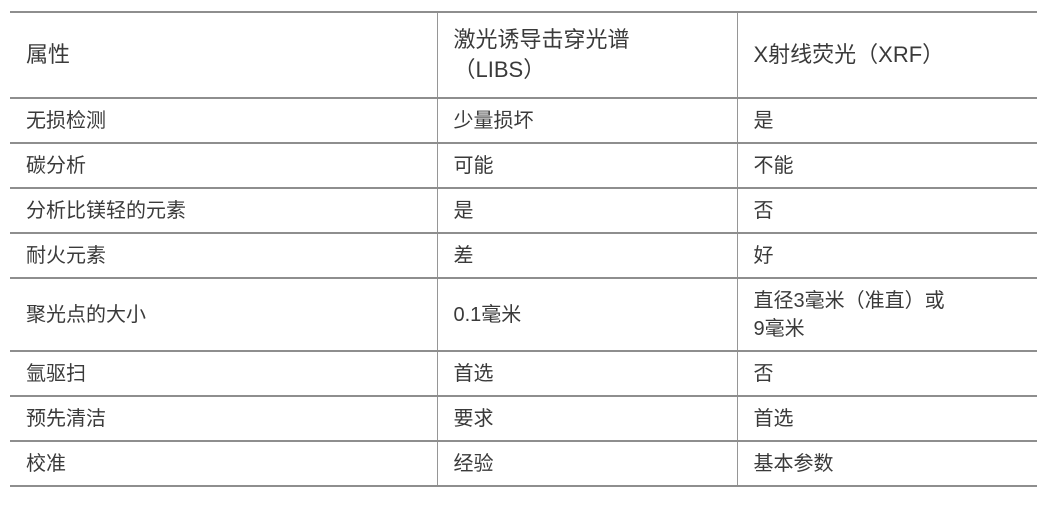 Image resolution: width=1057 pixels, height=507 pixels. What do you see at coordinates (586, 373) in the screenshot?
I see `cell-libs-value: 首选` at bounding box center [586, 373].